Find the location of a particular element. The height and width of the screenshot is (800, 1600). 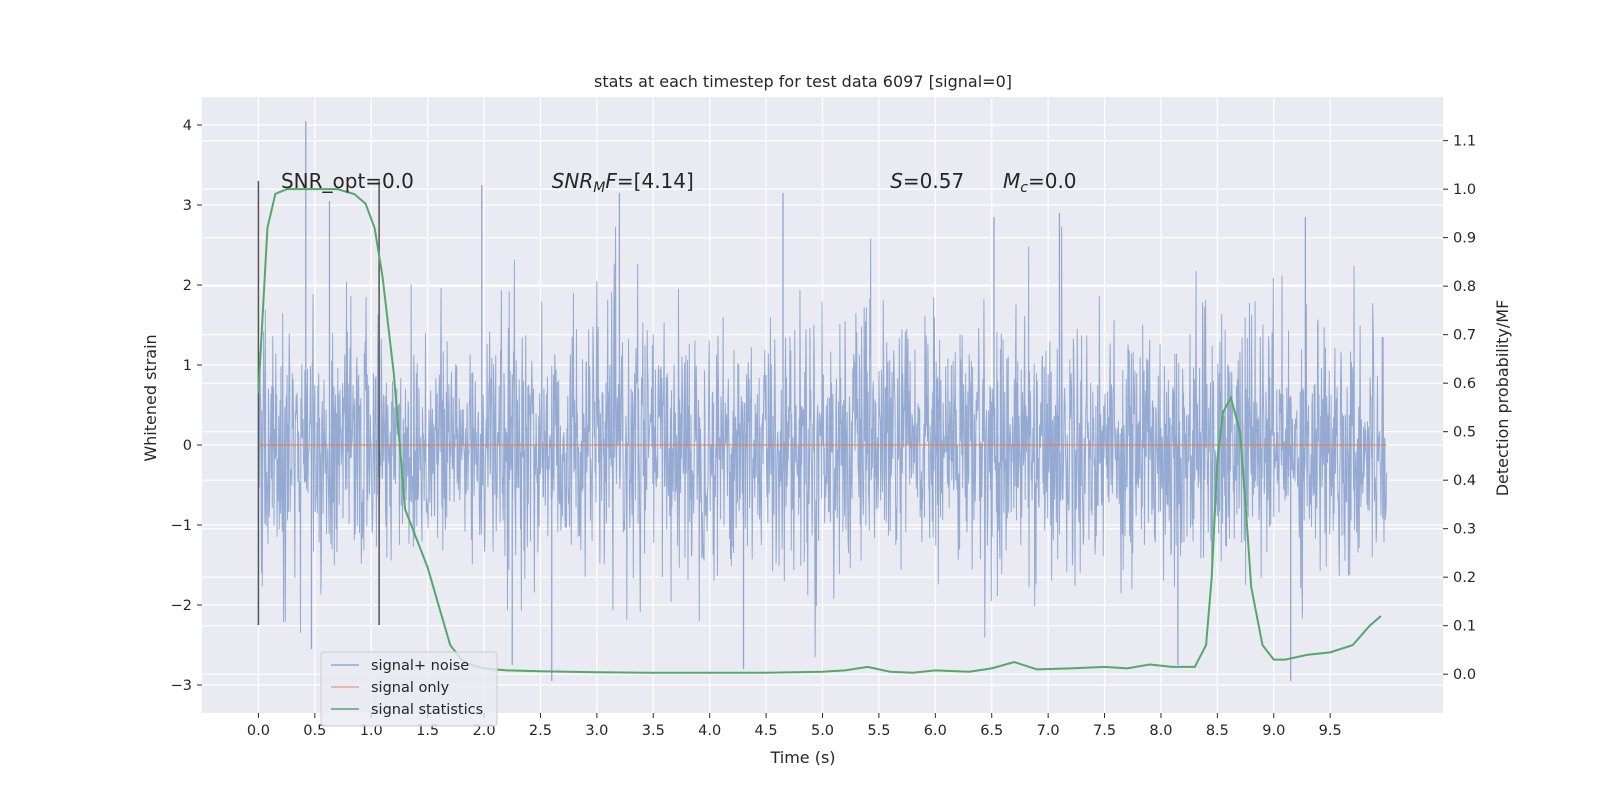

x-tick-label: 4.5 is located at coordinates (766, 731).